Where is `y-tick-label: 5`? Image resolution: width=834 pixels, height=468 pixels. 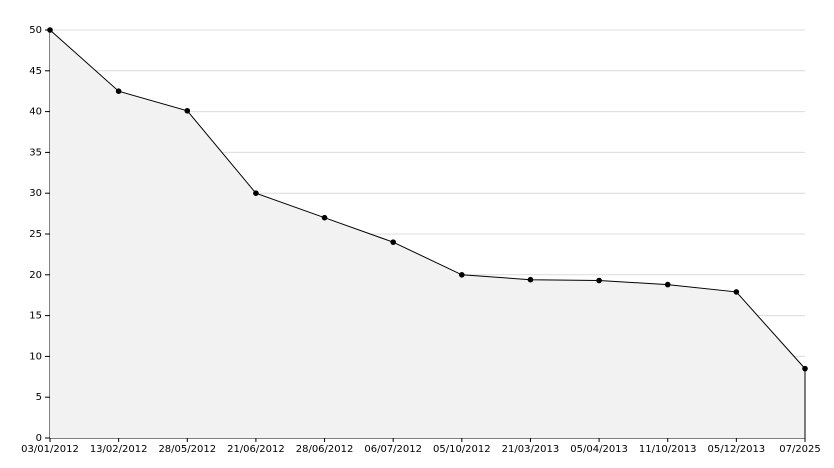
y-tick-label: 5 is located at coordinates (39, 397).